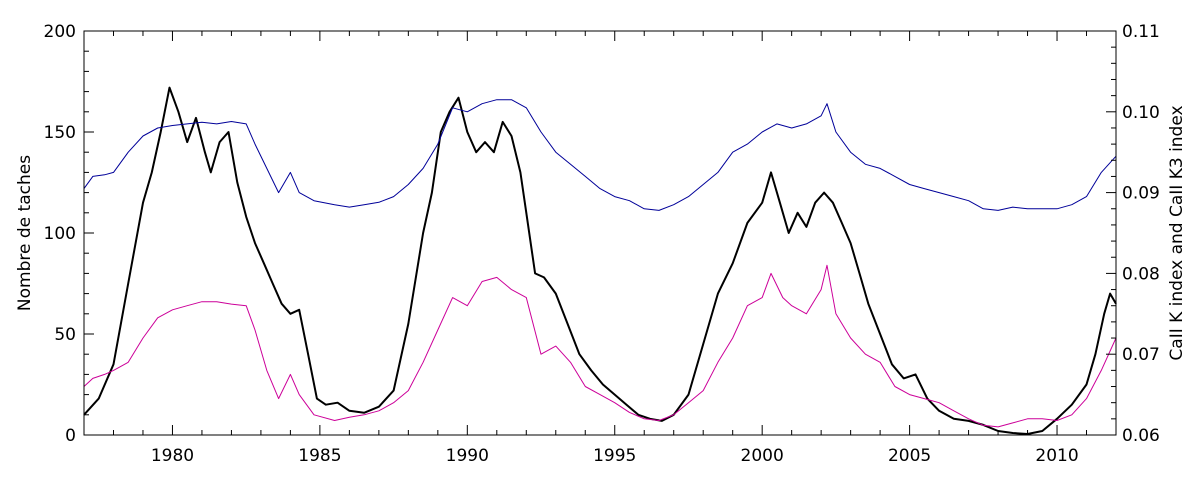 The width and height of the screenshot is (1200, 500). What do you see at coordinates (25, 233) in the screenshot?
I see `y-axis-left-label: Nombre de taches` at bounding box center [25, 233].